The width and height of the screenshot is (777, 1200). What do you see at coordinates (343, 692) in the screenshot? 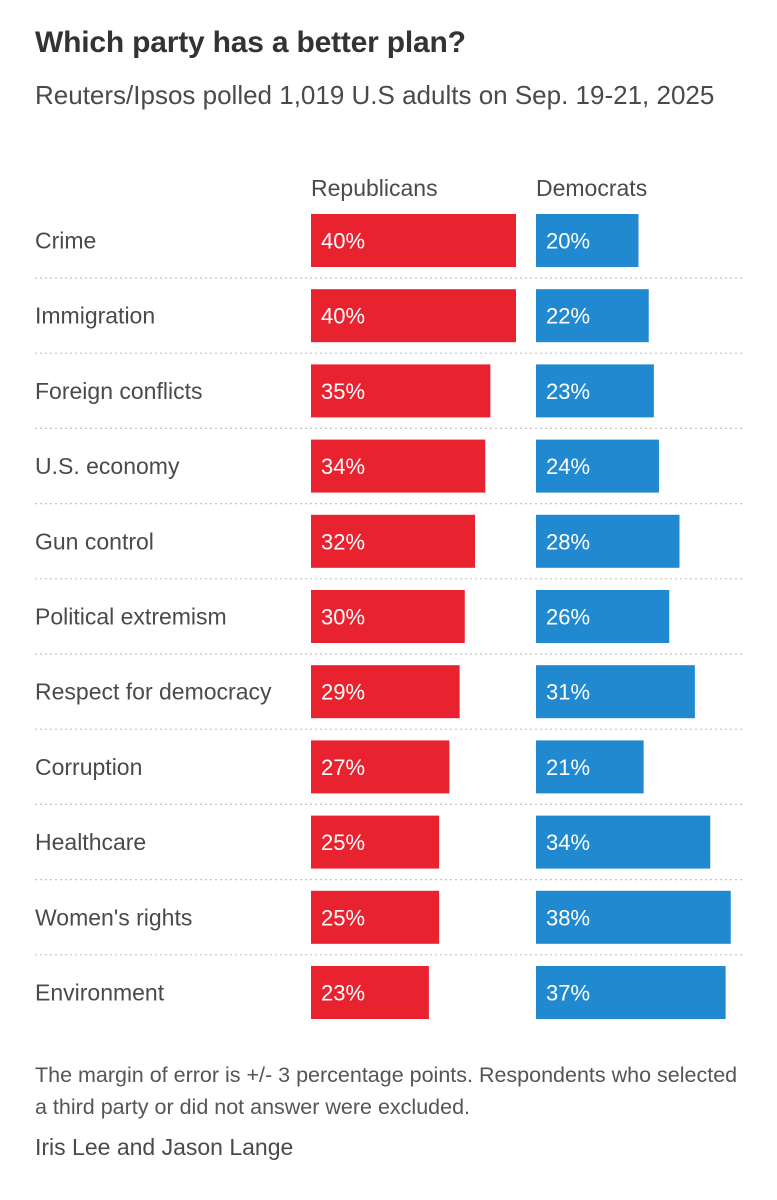
I see `value-label-republicans-respect-for-democracy: 29%` at bounding box center [343, 692].